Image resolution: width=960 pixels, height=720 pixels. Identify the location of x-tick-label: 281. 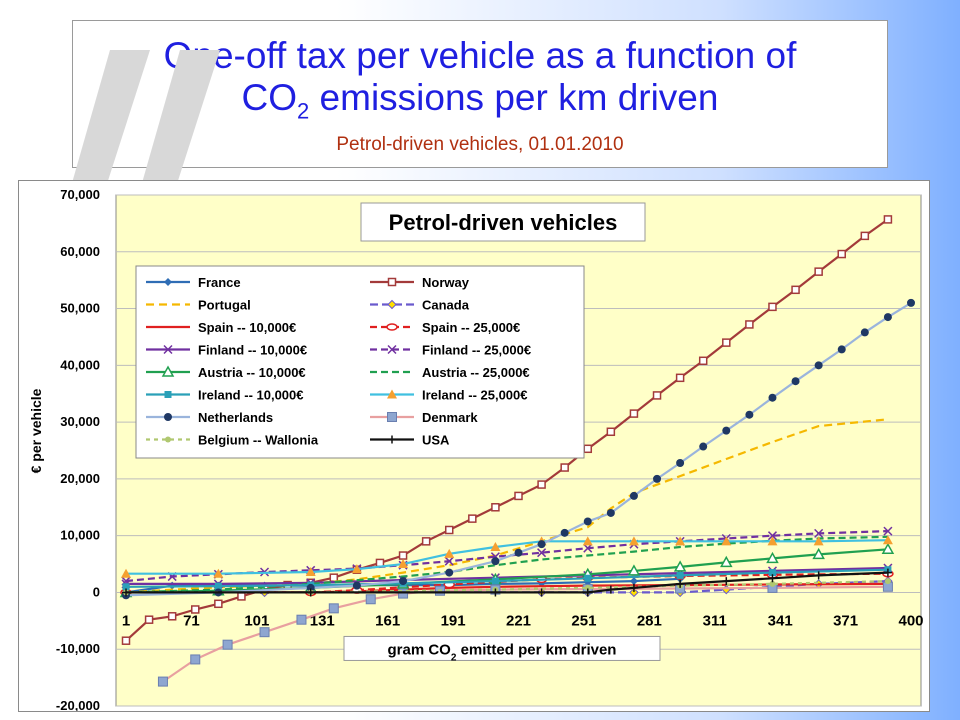
(649, 620).